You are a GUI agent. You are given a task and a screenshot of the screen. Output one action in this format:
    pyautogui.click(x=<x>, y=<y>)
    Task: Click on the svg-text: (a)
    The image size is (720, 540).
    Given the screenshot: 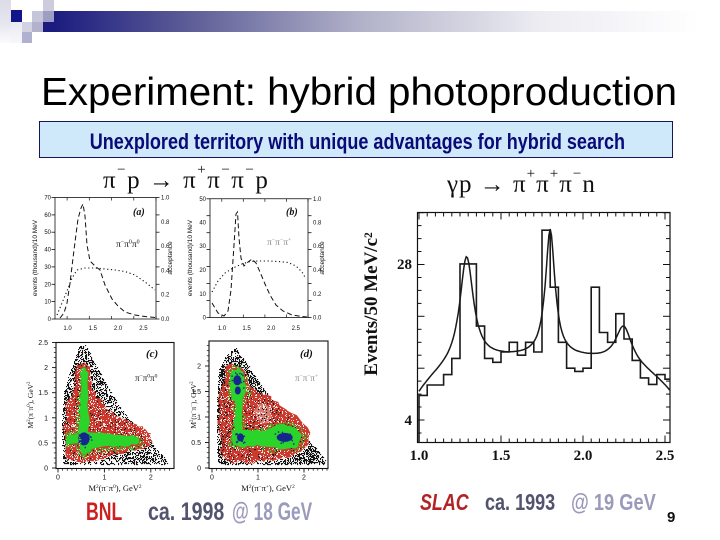 What is the action you would take?
    pyautogui.click(x=139, y=212)
    